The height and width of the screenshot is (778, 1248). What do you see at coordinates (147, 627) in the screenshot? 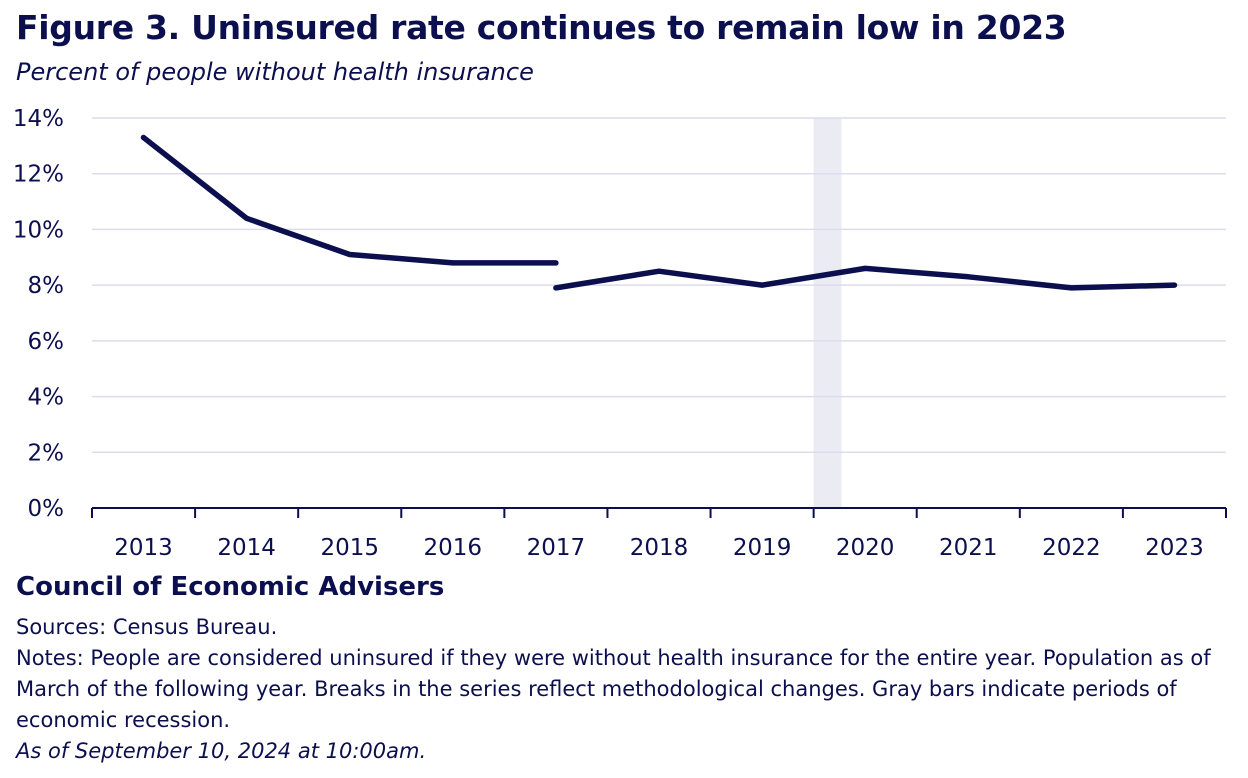
I see `sources-note: Sources: Census Bureau.` at bounding box center [147, 627].